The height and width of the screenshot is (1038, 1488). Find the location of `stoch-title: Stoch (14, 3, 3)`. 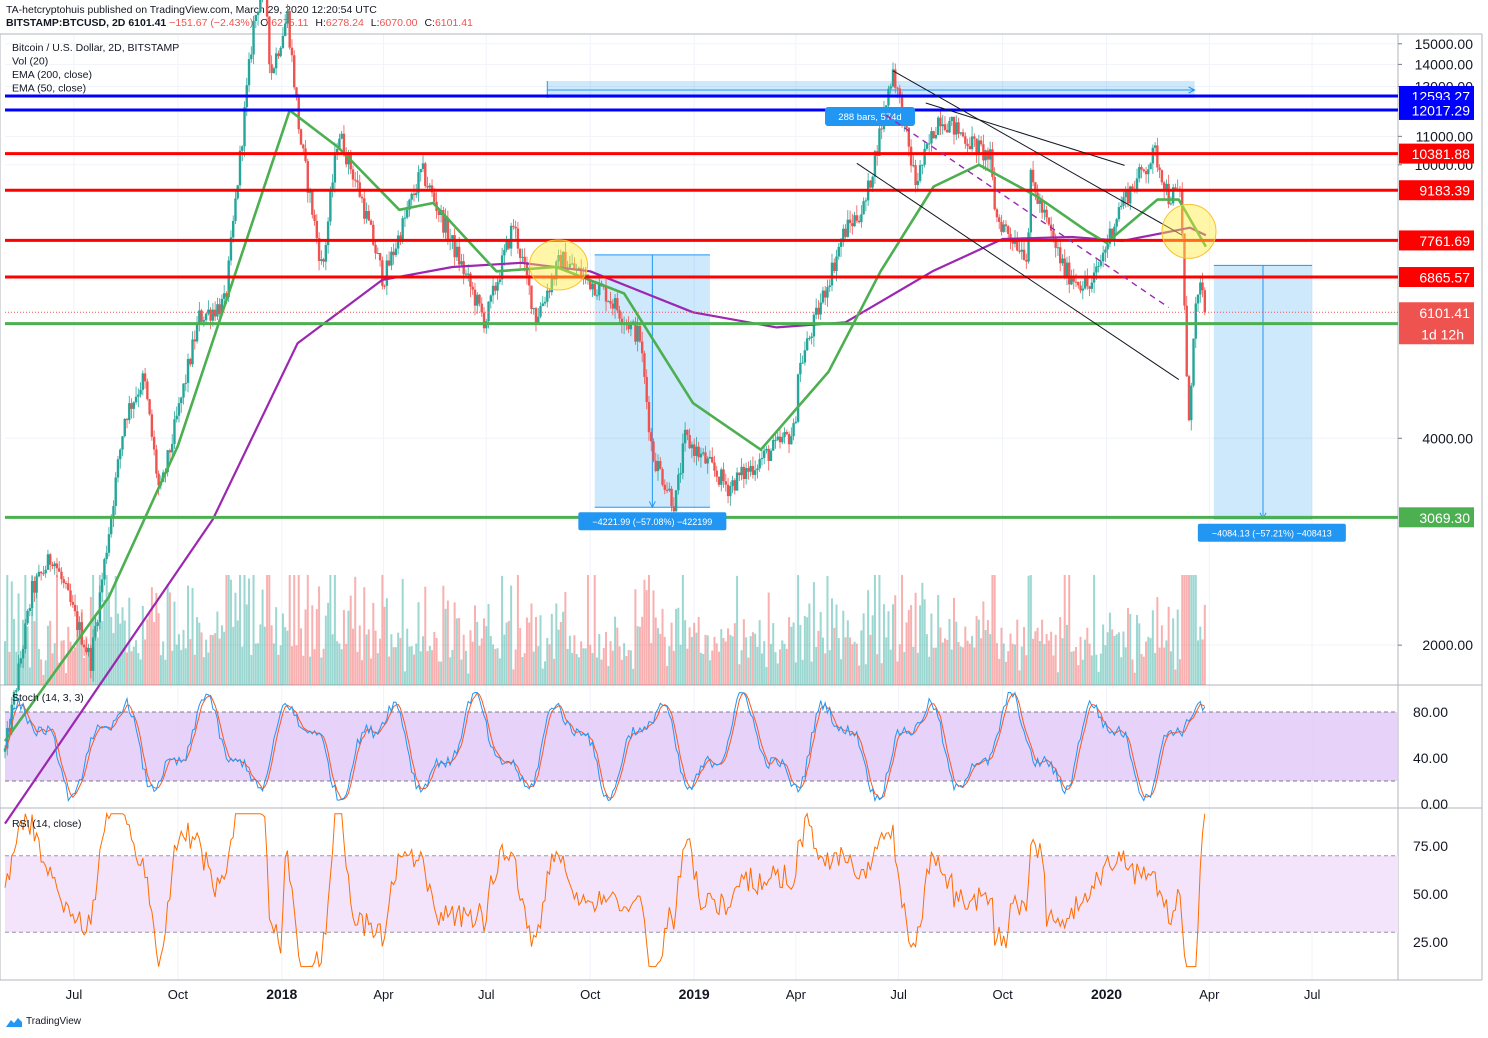

stoch-title: Stoch (14, 3, 3) is located at coordinates (48, 698).